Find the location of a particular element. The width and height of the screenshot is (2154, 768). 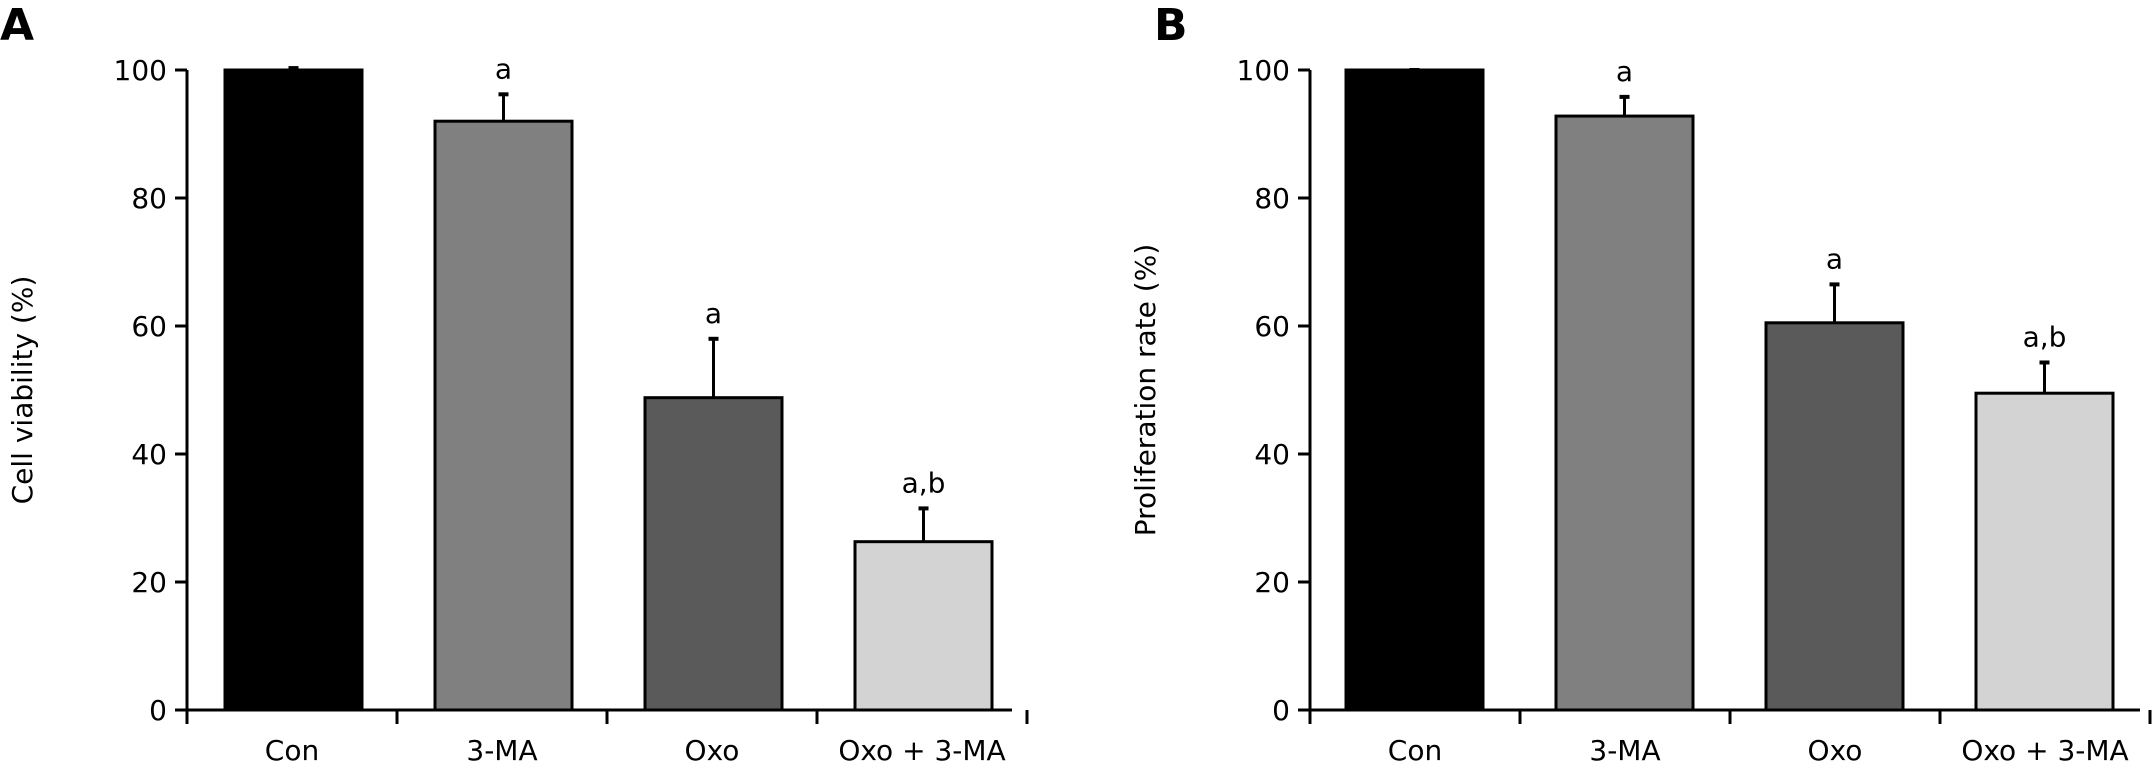

y-axis-title: Proliferation rate (%) is located at coordinates (1145, 390).